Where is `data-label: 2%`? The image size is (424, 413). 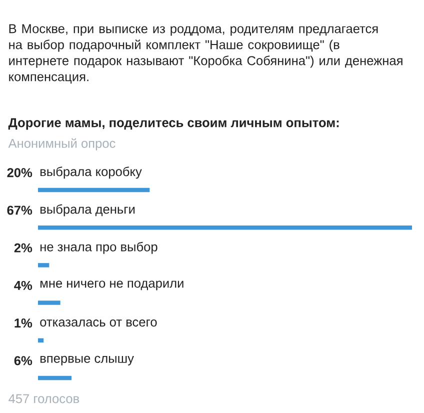
data-label: 2% is located at coordinates (23, 247).